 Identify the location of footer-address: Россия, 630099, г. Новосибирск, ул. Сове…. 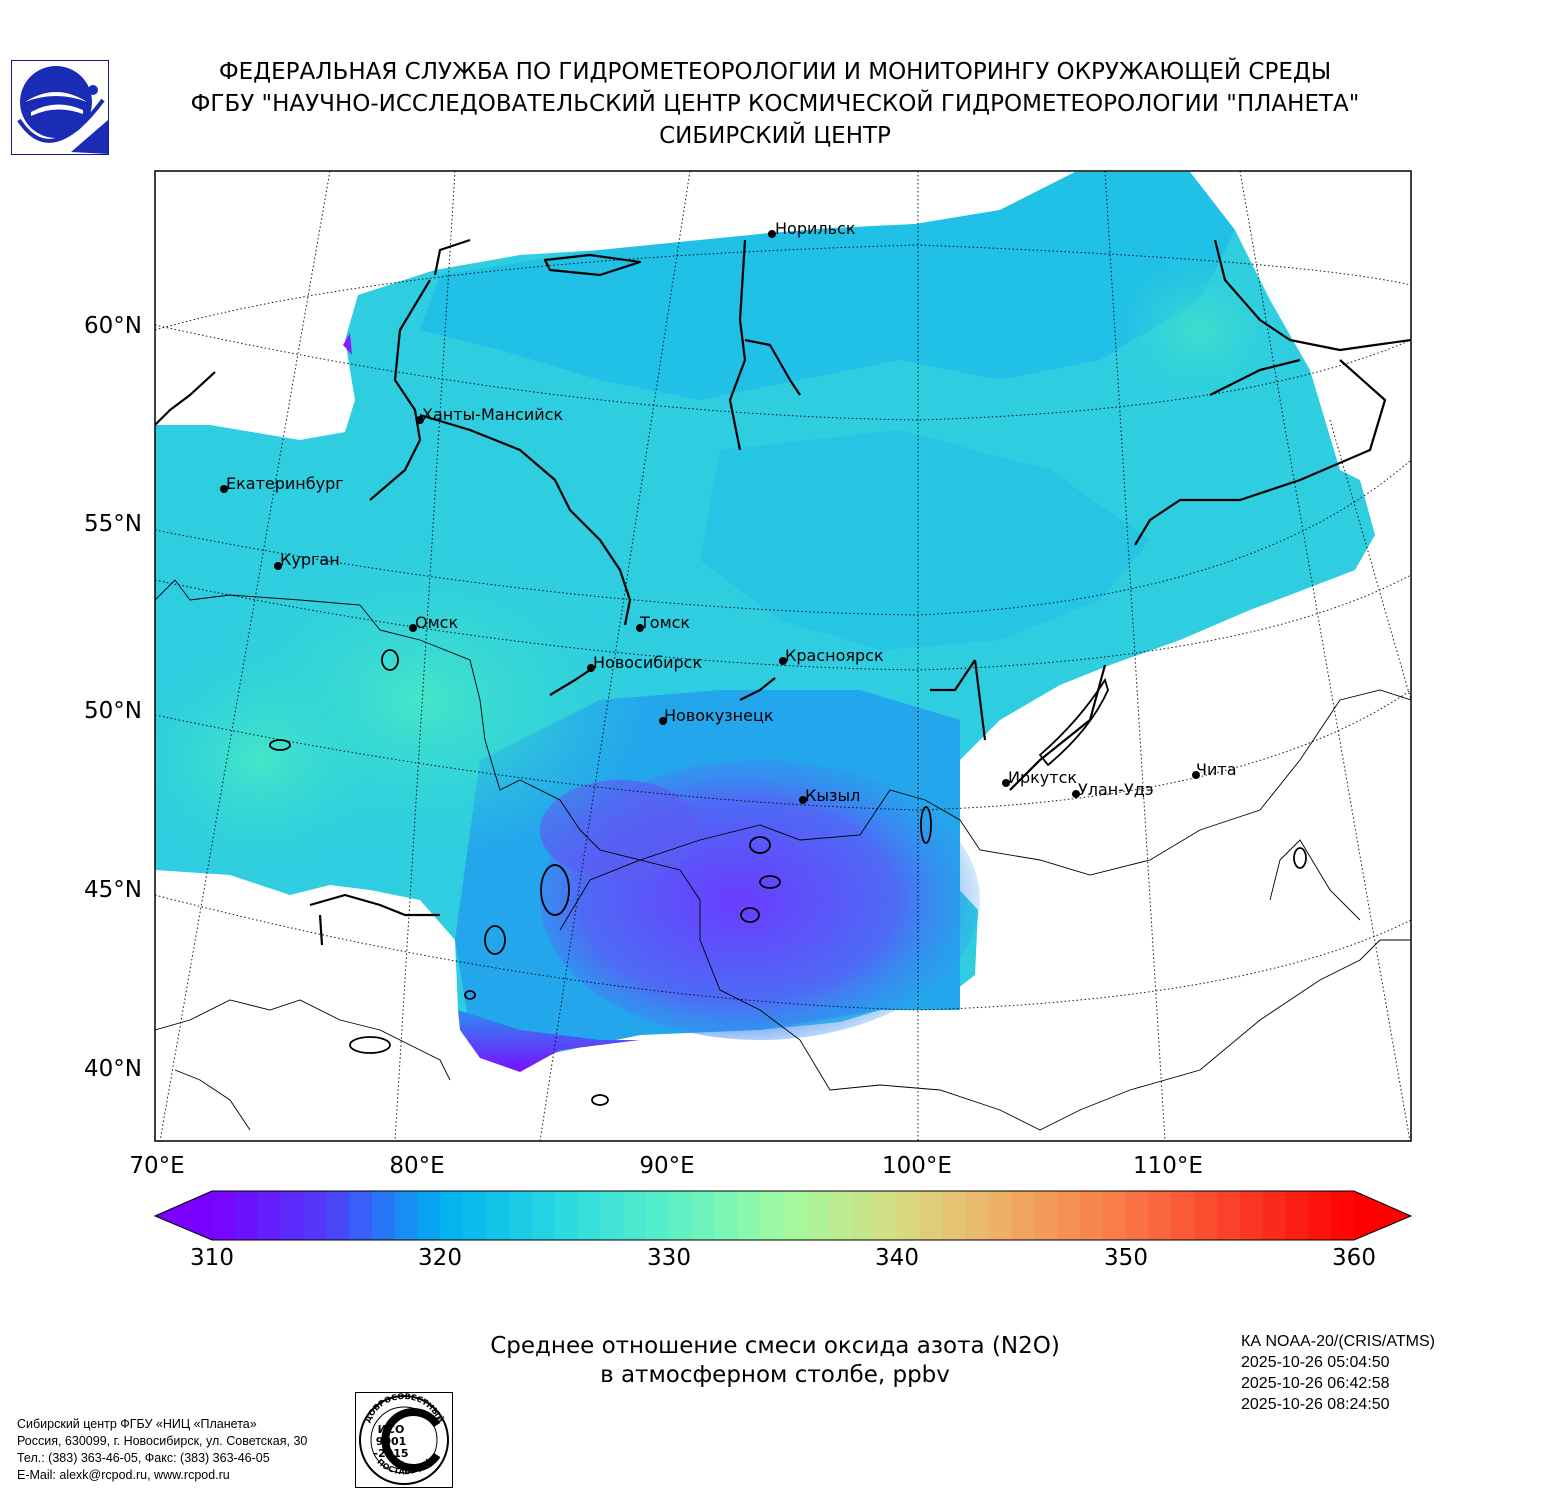
(162, 1441).